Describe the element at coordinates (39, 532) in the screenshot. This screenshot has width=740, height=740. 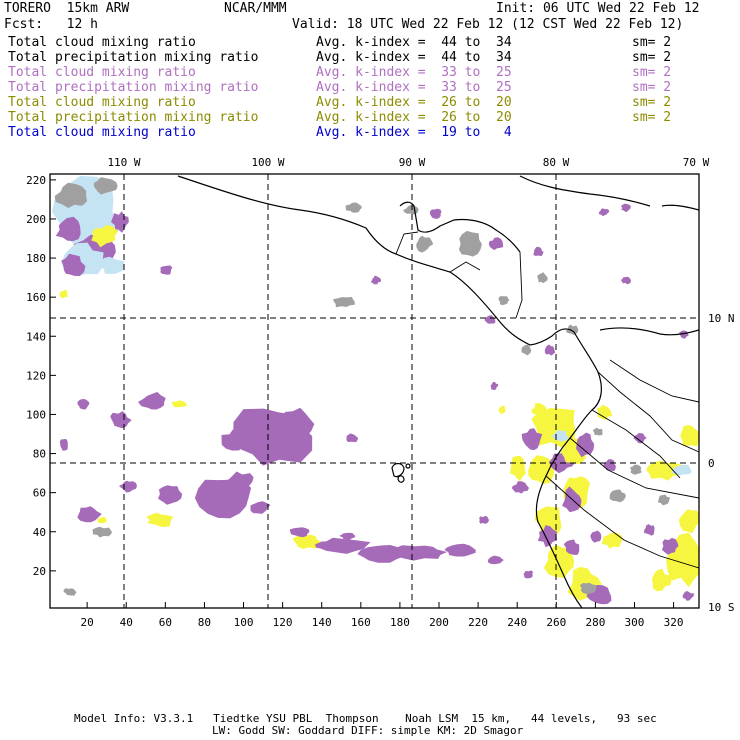
I see `y-tick-label: 40` at that location.